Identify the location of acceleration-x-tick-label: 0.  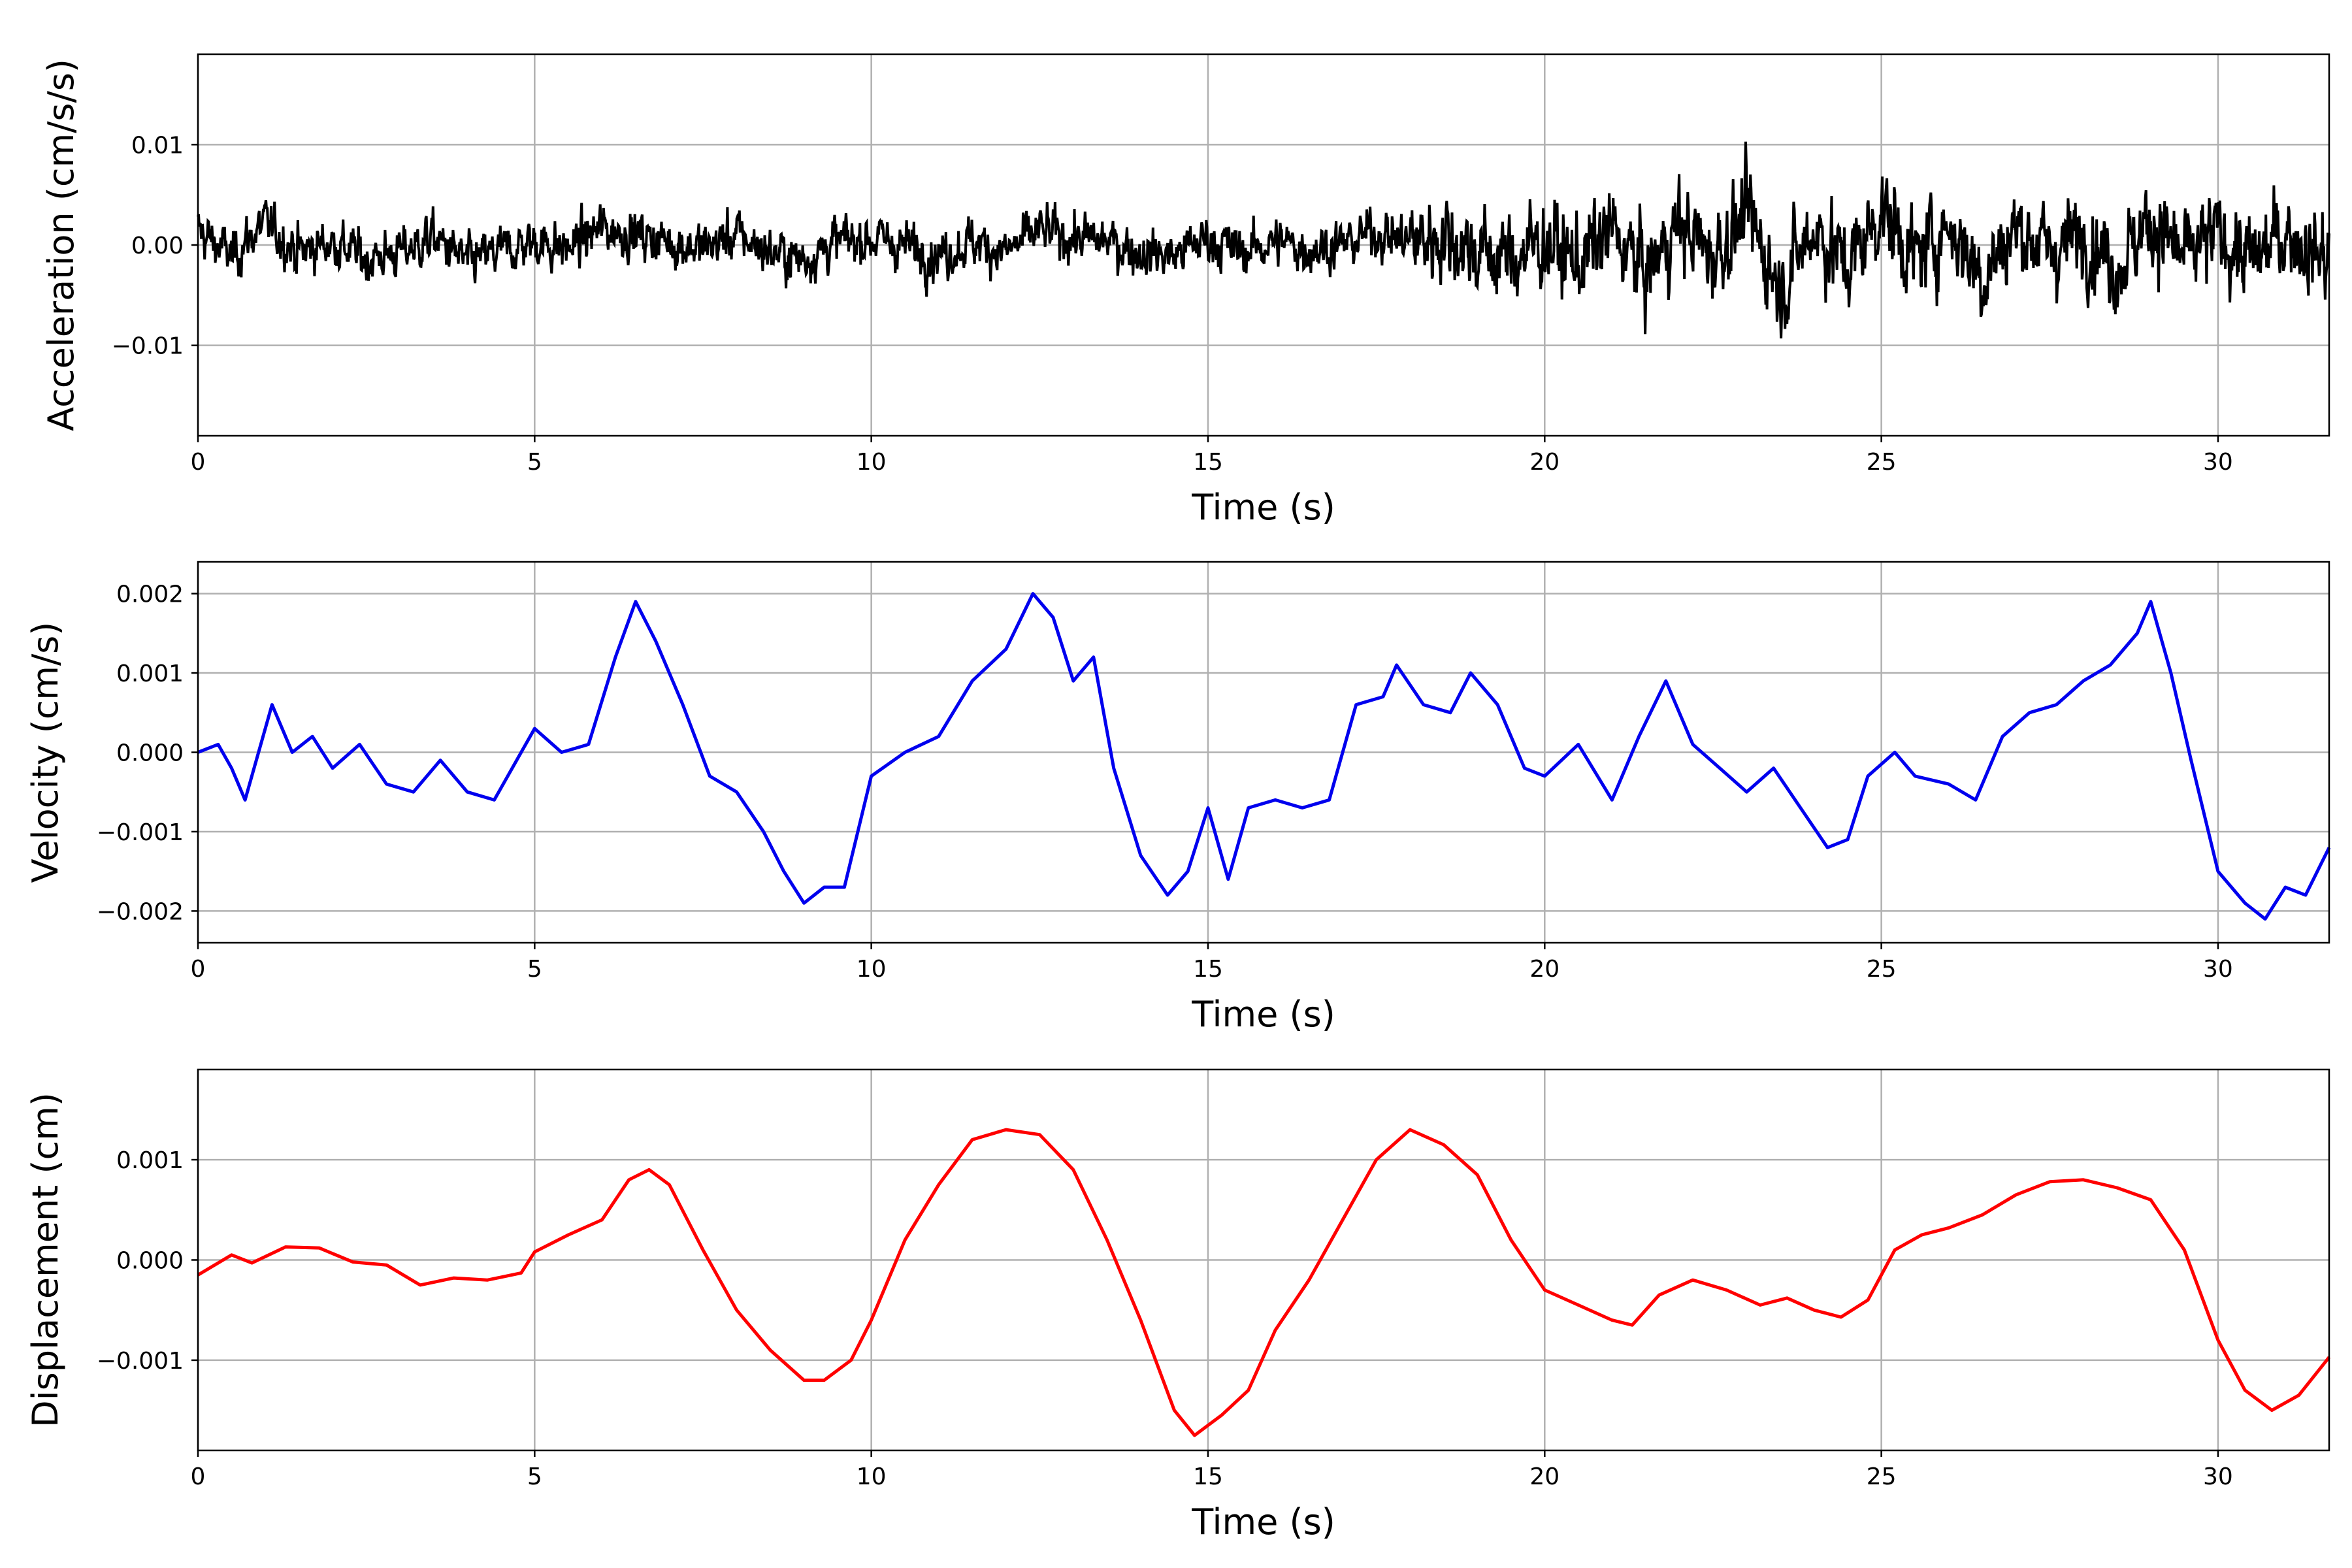
(198, 462).